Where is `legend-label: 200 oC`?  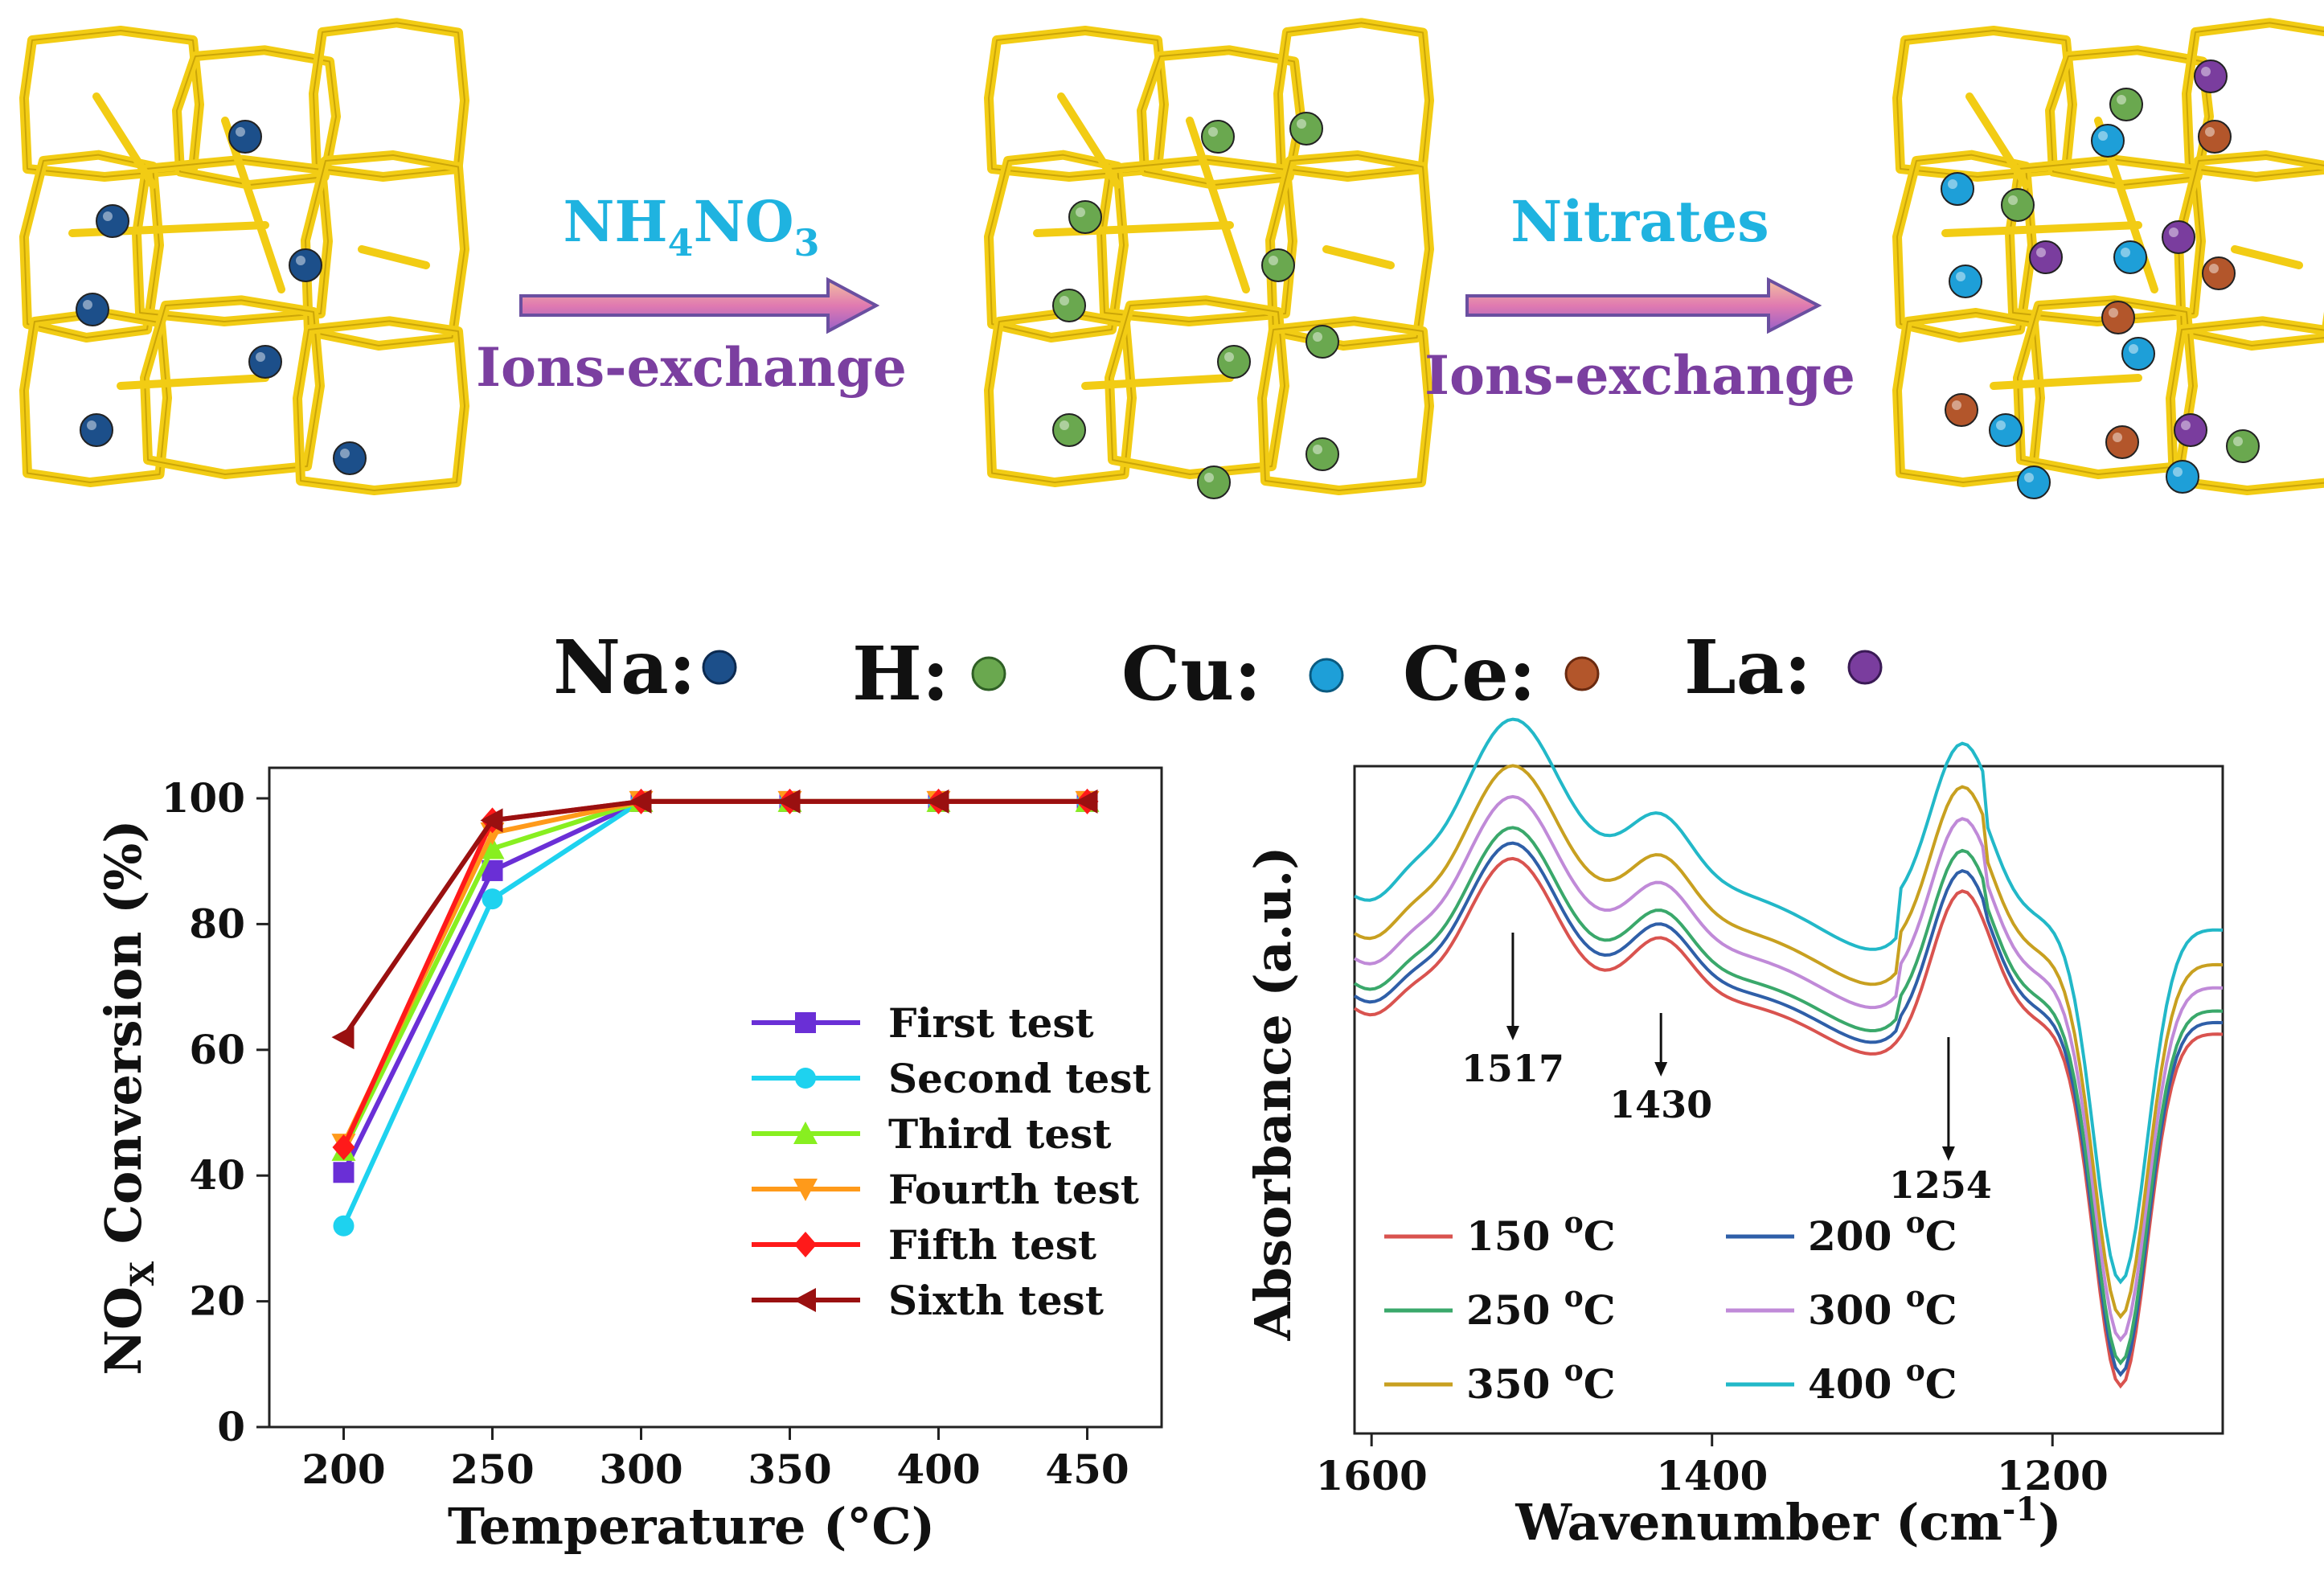
legend-label: 200 oC is located at coordinates (1882, 1233).